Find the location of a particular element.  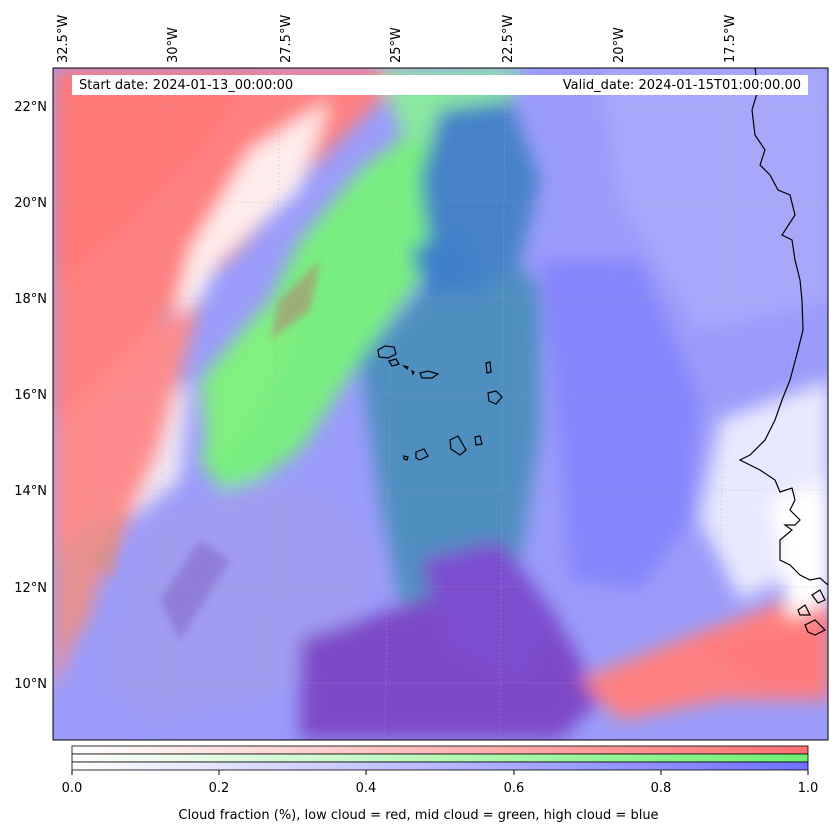

lat-tick-label: 16°N is located at coordinates (30, 395).